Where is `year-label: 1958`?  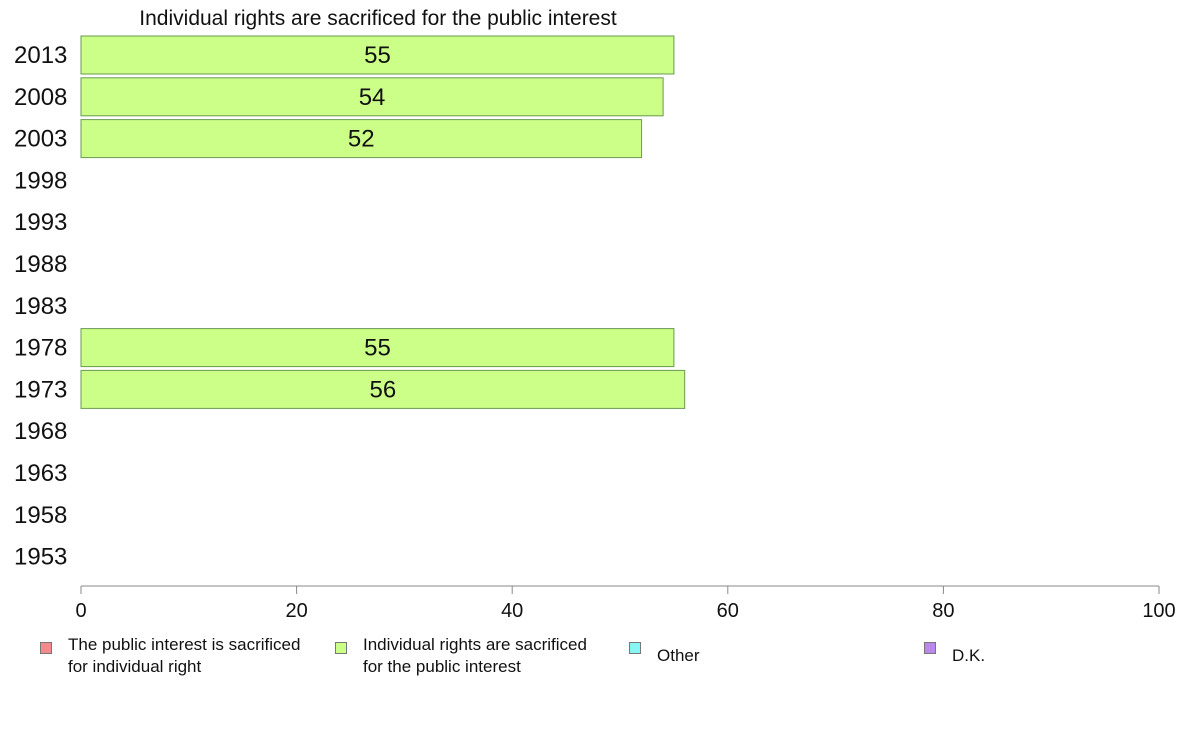
year-label: 1958 is located at coordinates (40, 515).